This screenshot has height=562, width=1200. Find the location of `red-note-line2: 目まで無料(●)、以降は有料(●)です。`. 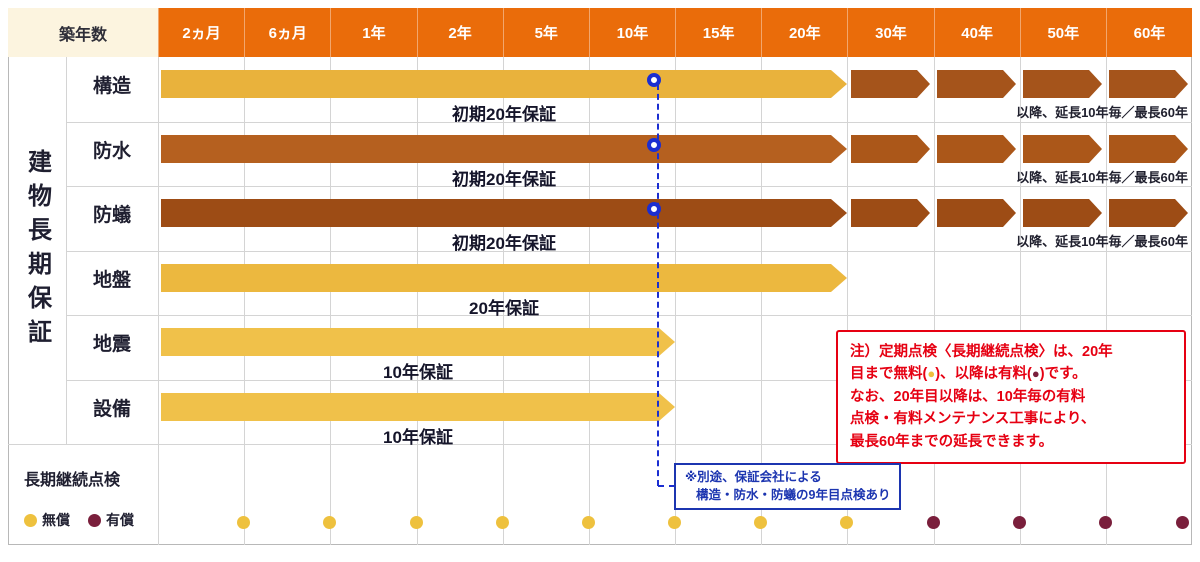

red-note-line2: 目まで無料(●)、以降は有料(●)です。 is located at coordinates (968, 374).